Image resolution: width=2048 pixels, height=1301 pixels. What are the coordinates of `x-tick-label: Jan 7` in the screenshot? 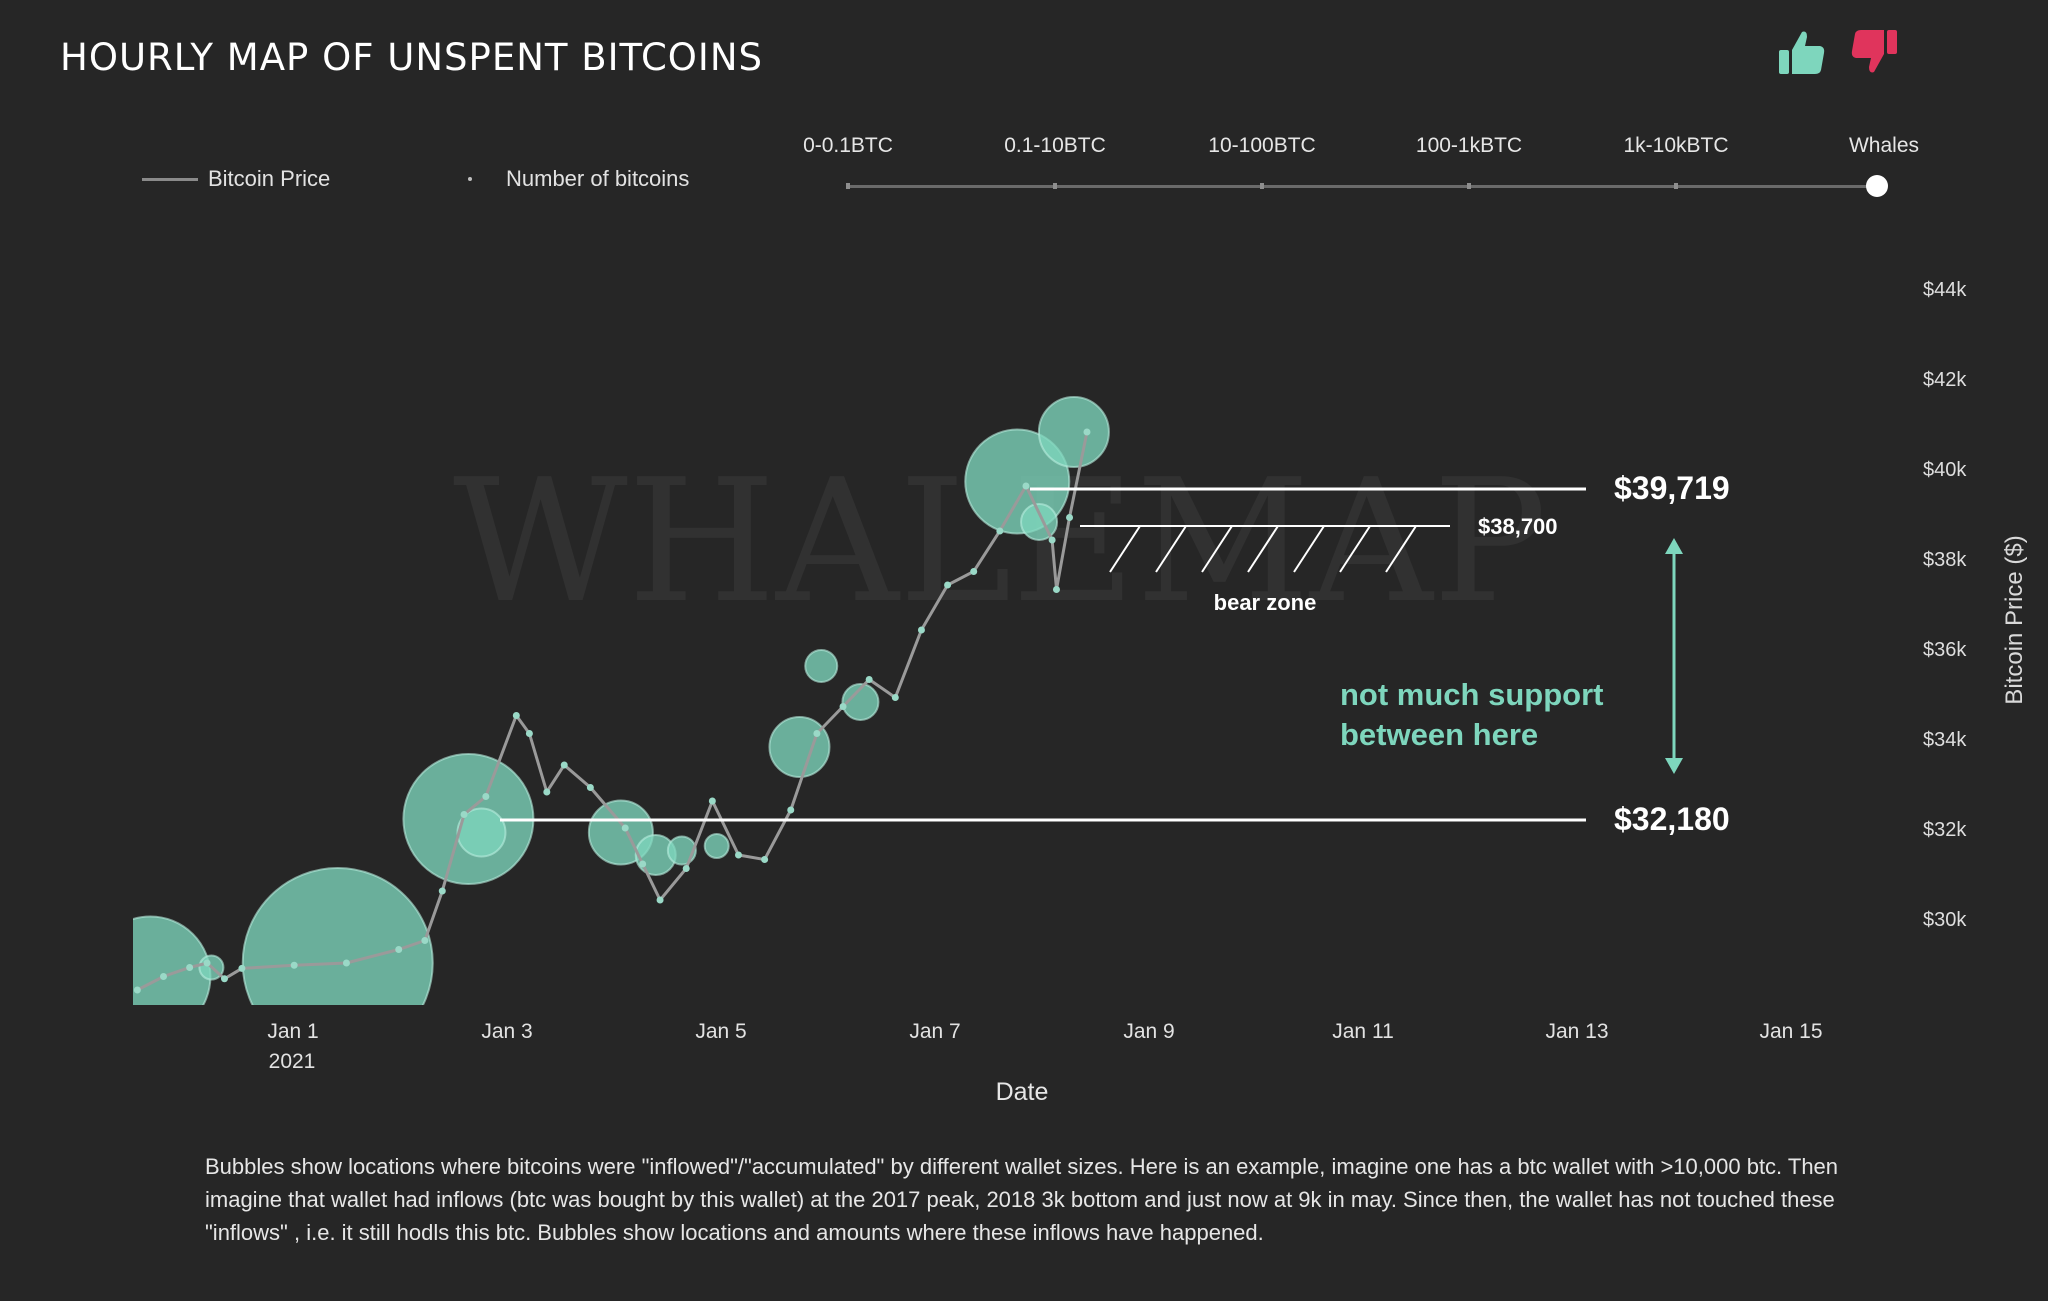 It's located at (934, 1031).